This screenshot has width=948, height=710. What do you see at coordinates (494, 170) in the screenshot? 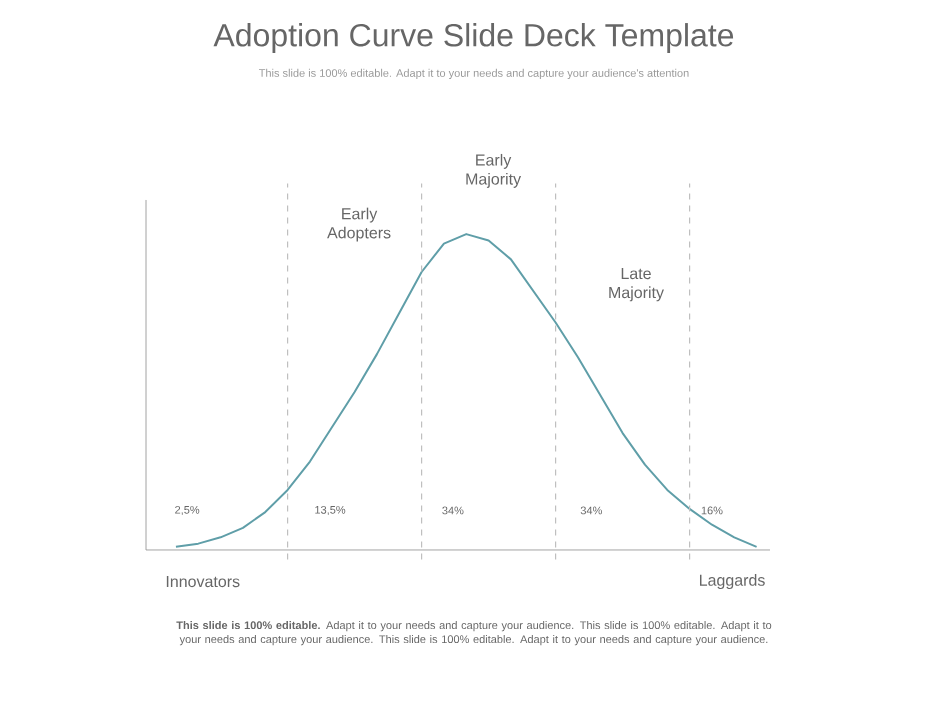
I see `text: Early Majority` at bounding box center [494, 170].